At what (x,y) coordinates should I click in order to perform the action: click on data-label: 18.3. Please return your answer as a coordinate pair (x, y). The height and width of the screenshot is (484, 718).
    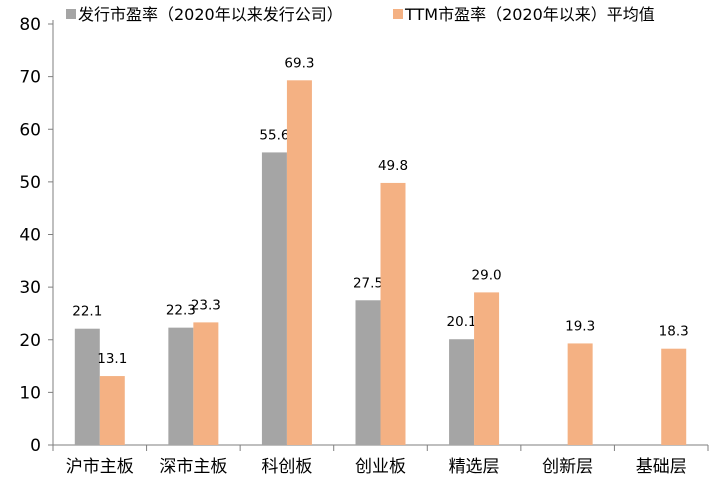
    Looking at the image, I should click on (674, 332).